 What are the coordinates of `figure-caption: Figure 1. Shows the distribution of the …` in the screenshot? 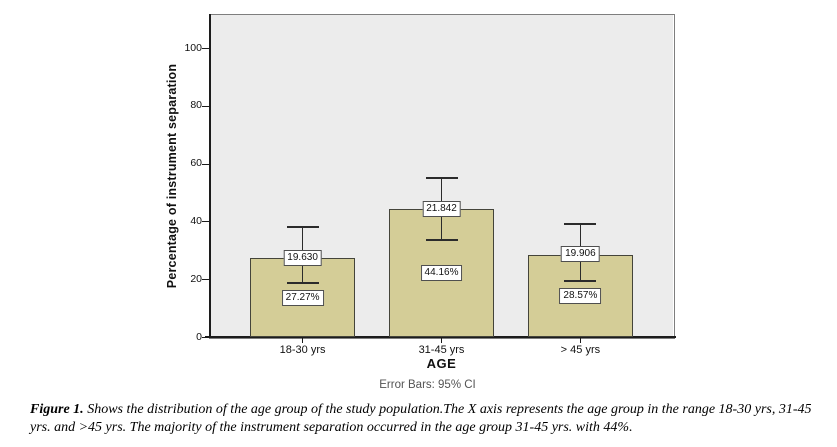 It's located at (423, 419).